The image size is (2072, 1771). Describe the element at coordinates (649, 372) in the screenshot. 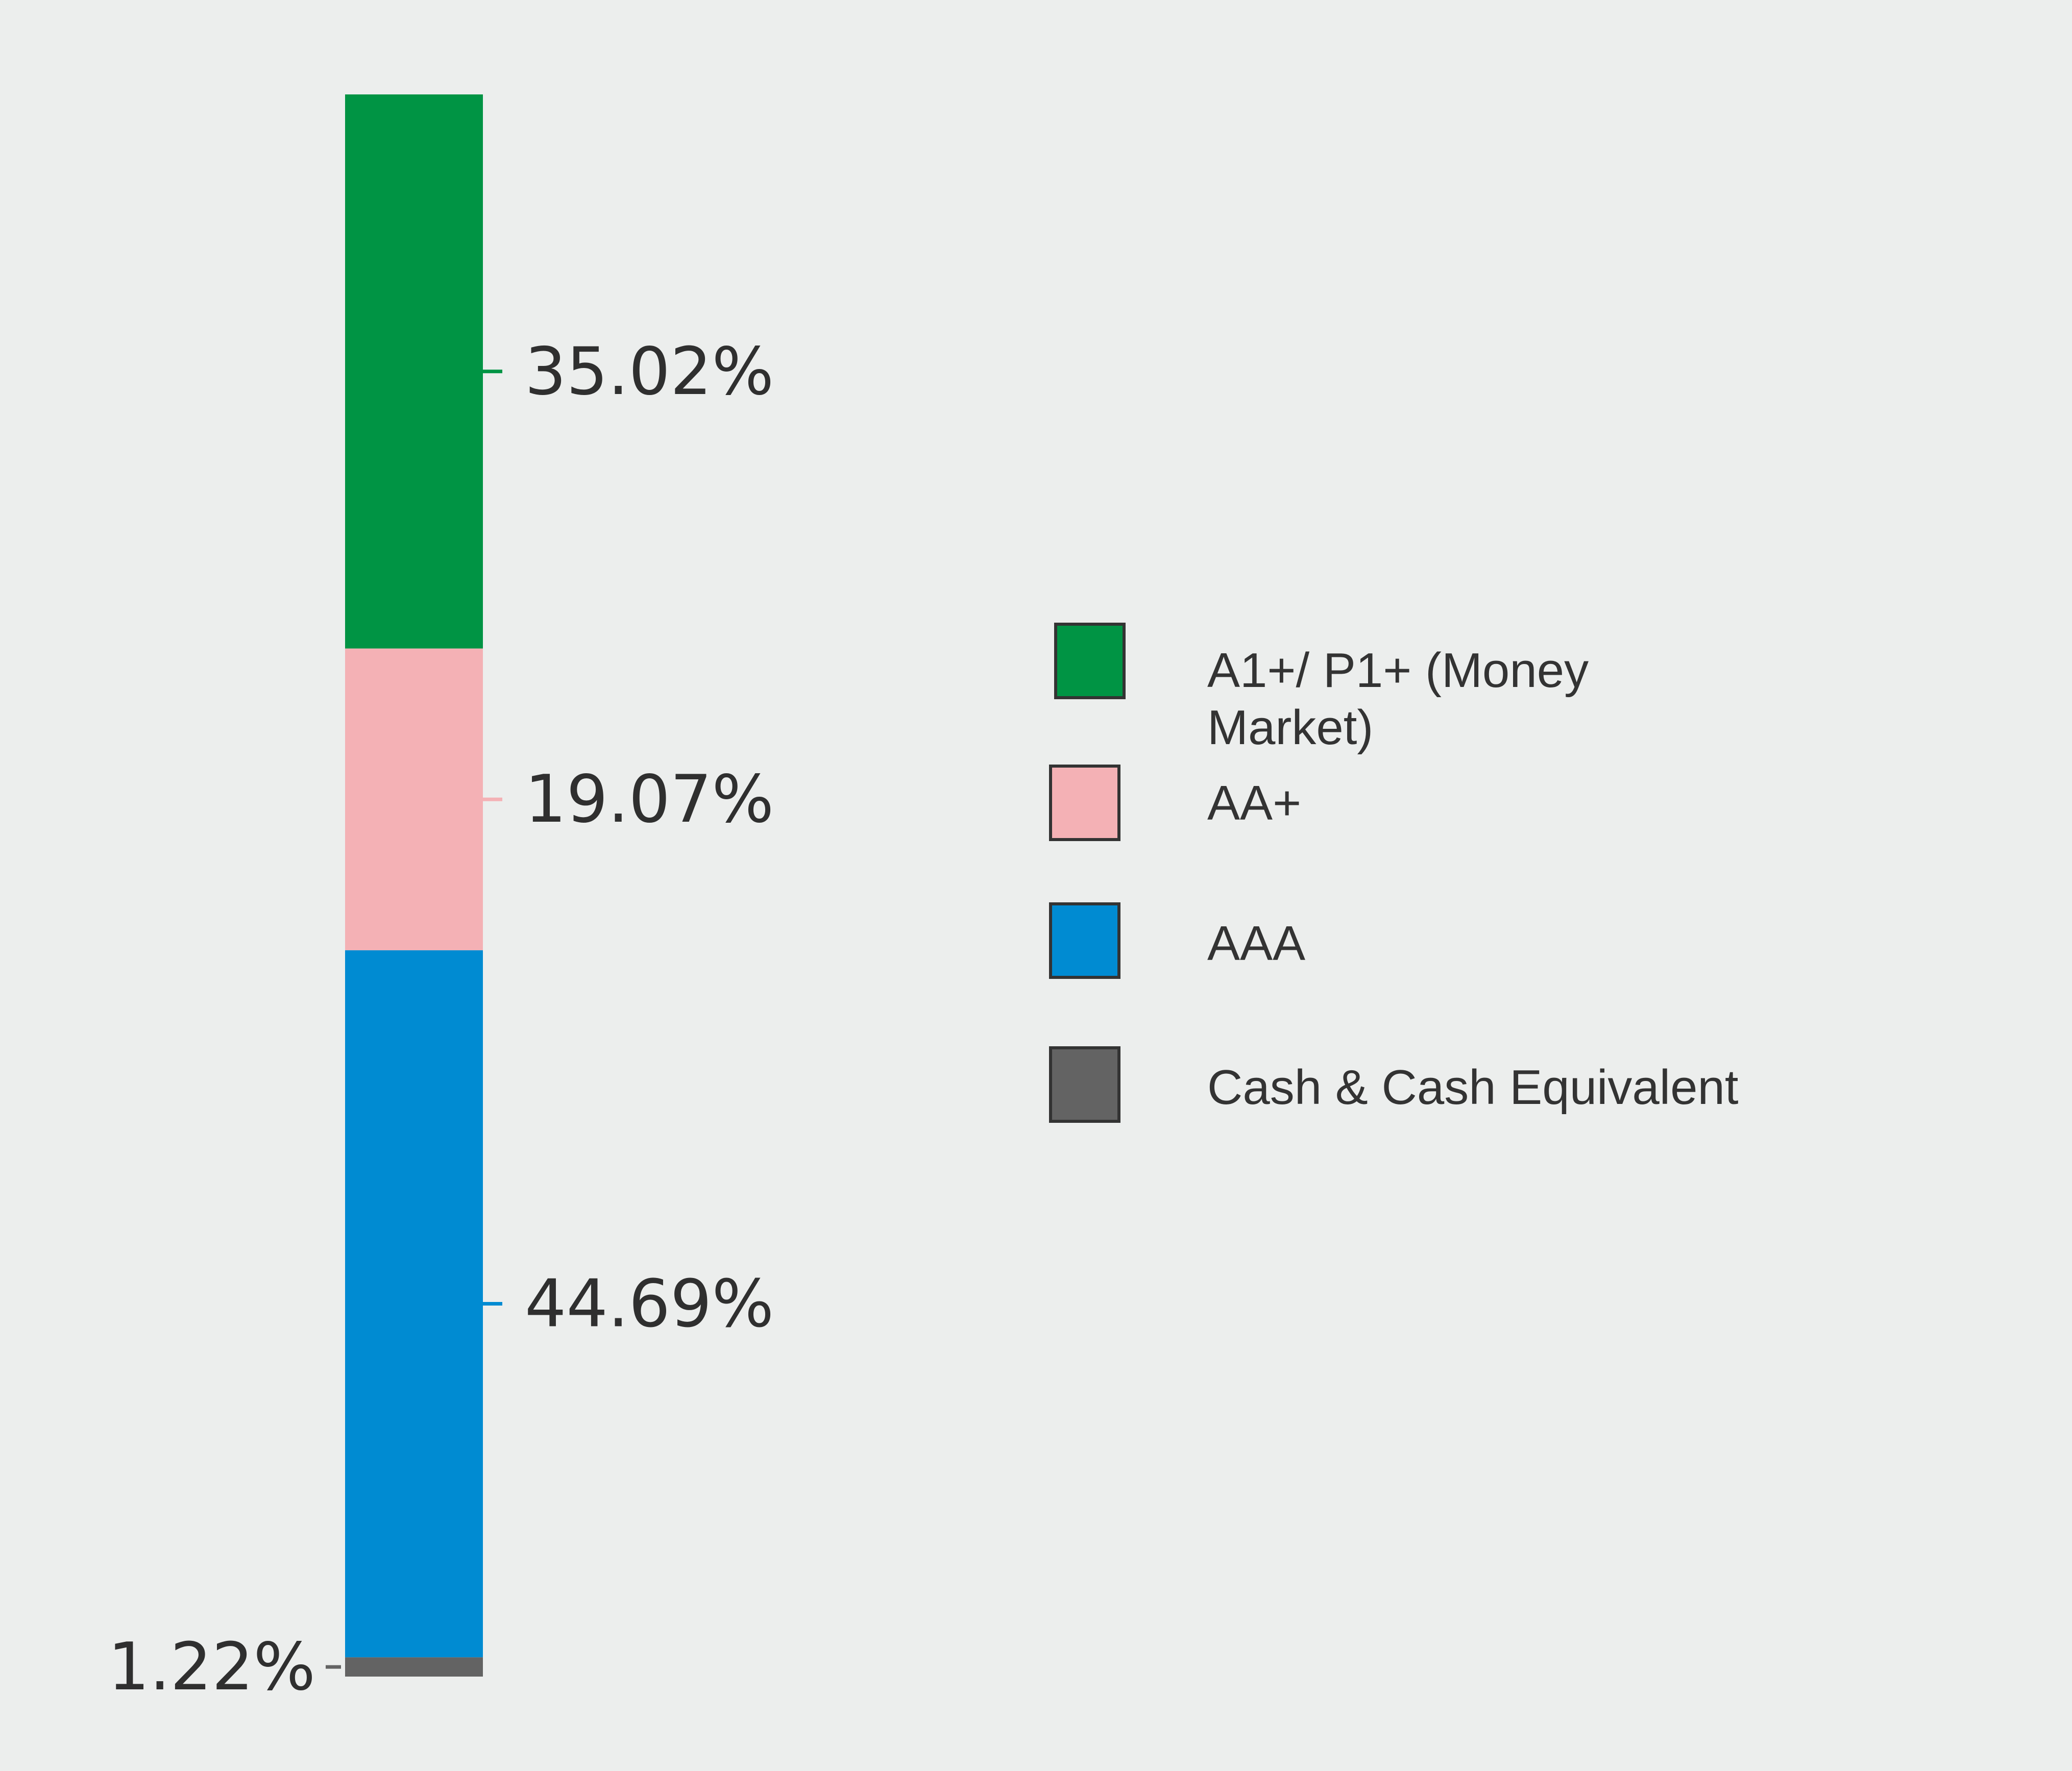

I see `data-label-a1-p1-money-market: 35.02%` at that location.